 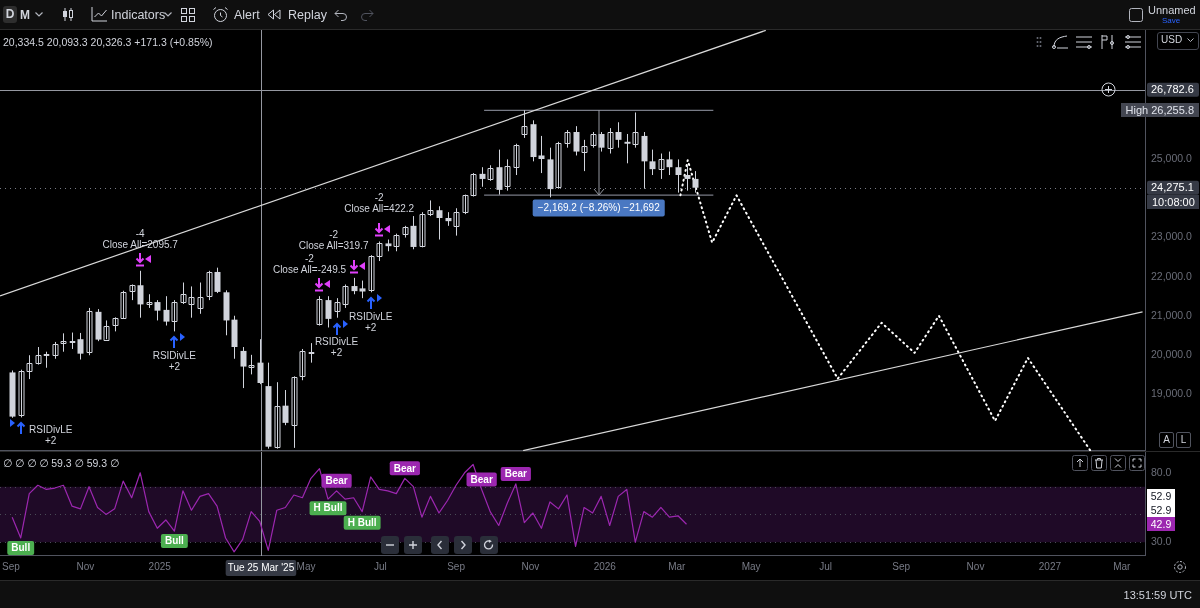 What do you see at coordinates (1050, 566) in the screenshot?
I see `x-tick-label: 2027` at bounding box center [1050, 566].